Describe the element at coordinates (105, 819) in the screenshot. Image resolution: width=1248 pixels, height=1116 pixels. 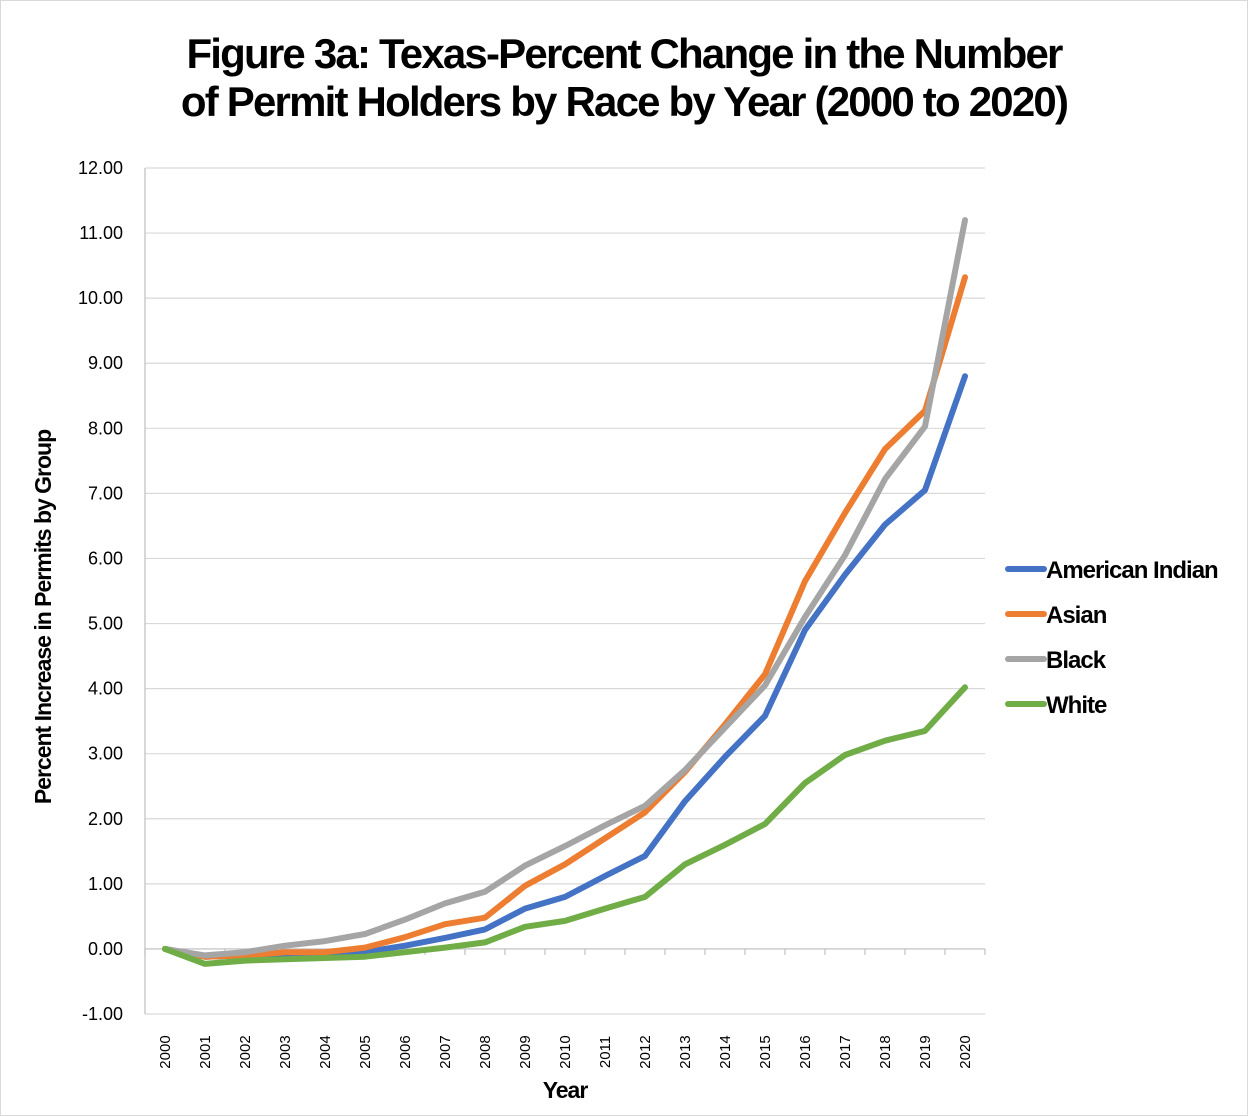
I see `y-tick-label: 2.00` at that location.